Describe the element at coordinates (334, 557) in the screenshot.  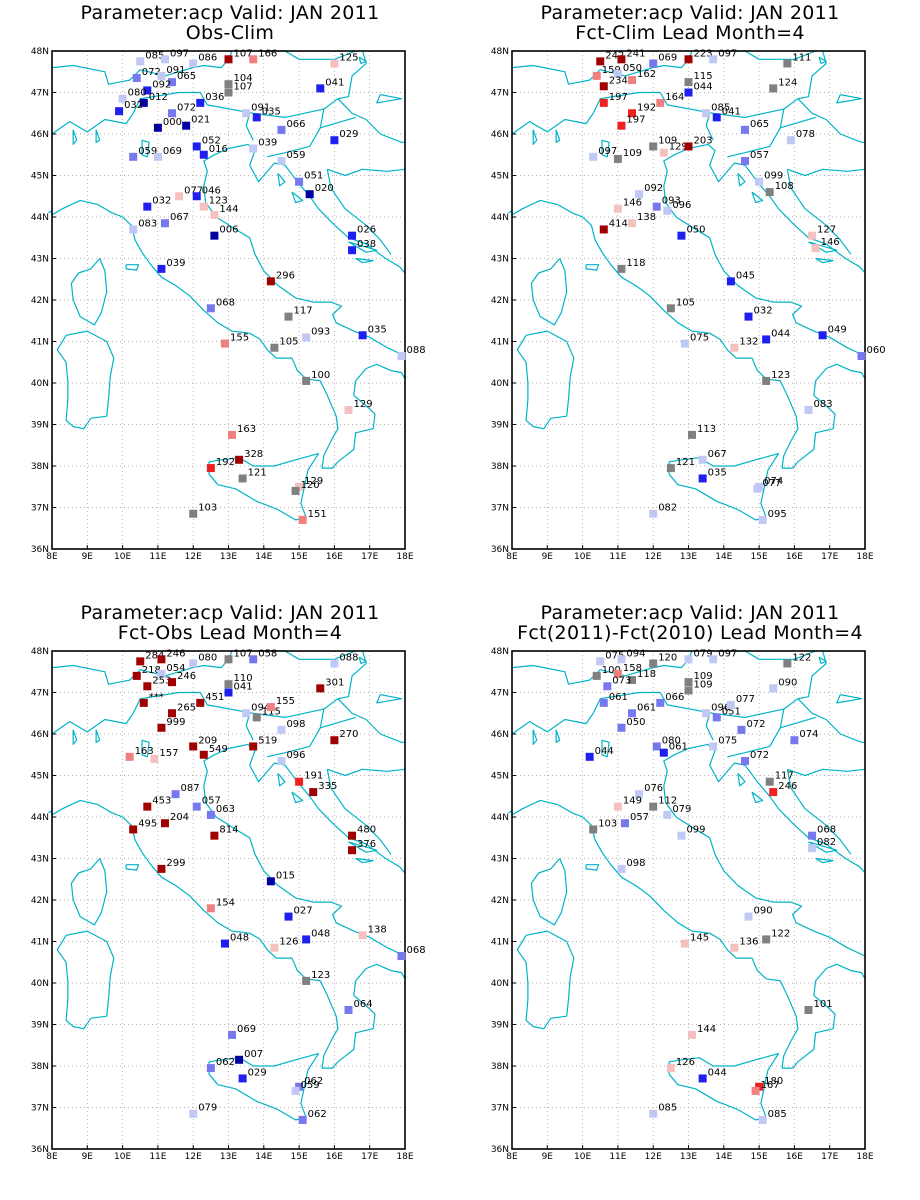
I see `lon-tick-label: 16E` at that location.